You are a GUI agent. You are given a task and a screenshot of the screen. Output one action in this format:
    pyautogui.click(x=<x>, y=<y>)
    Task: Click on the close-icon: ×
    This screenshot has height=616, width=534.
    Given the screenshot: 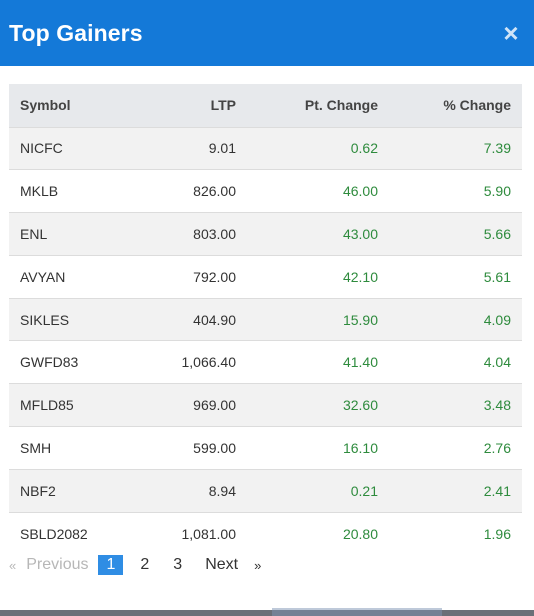 What is the action you would take?
    pyautogui.click(x=511, y=33)
    